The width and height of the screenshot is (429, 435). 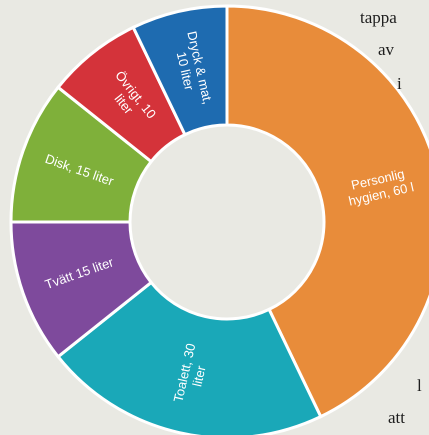 I want to click on side-text-line-4: l, so click(x=419, y=385).